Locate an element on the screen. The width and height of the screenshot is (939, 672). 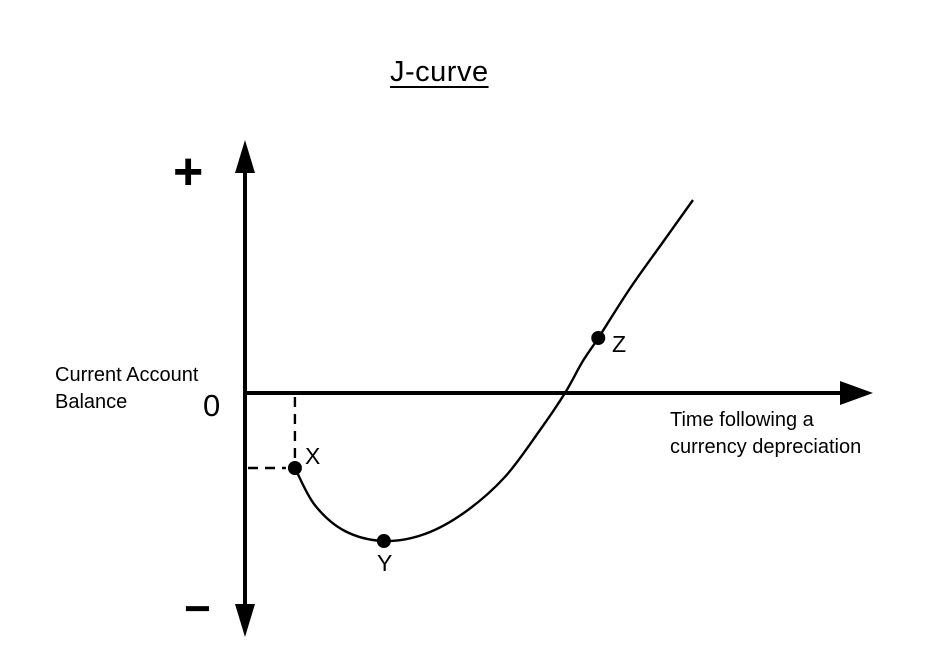
data-point-X is located at coordinates (294, 468).